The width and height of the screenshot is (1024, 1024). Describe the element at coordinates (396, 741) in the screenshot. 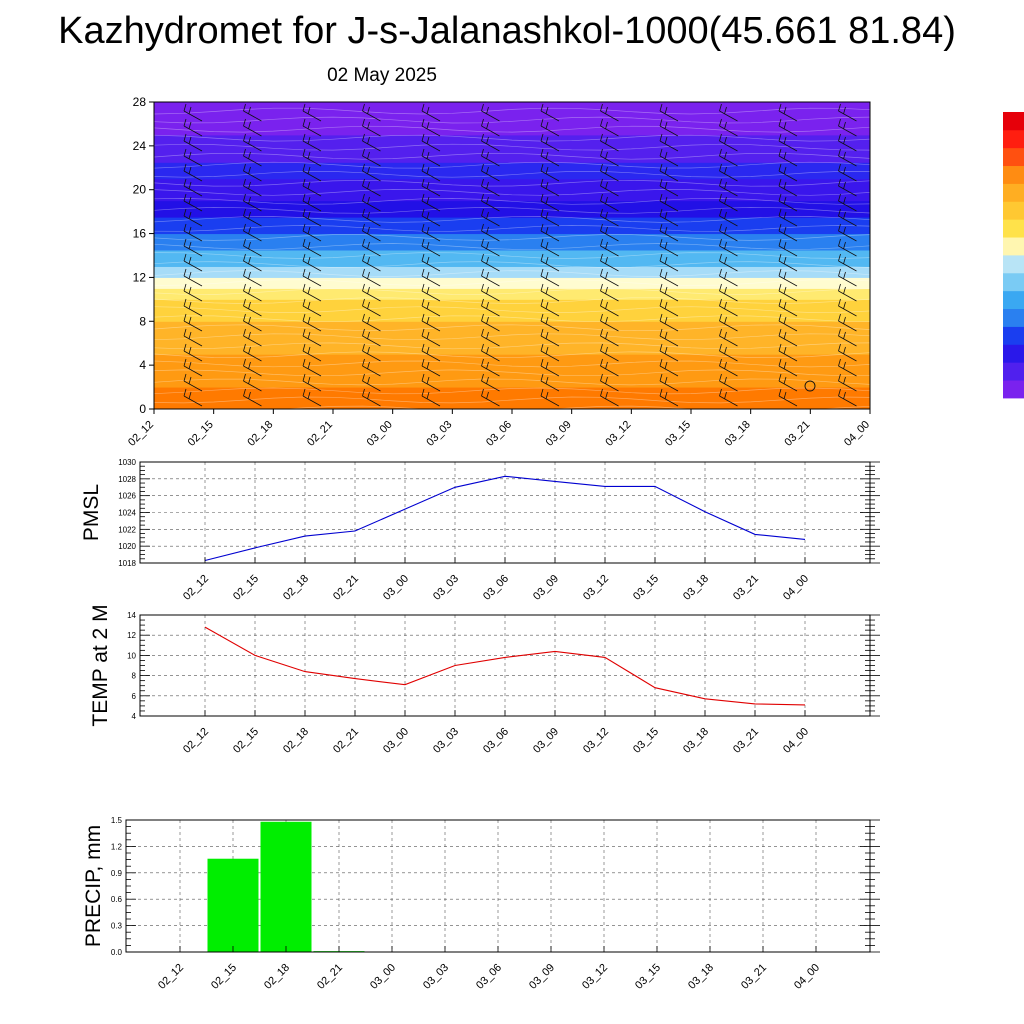

I see `x-tick-label: 03_00` at that location.